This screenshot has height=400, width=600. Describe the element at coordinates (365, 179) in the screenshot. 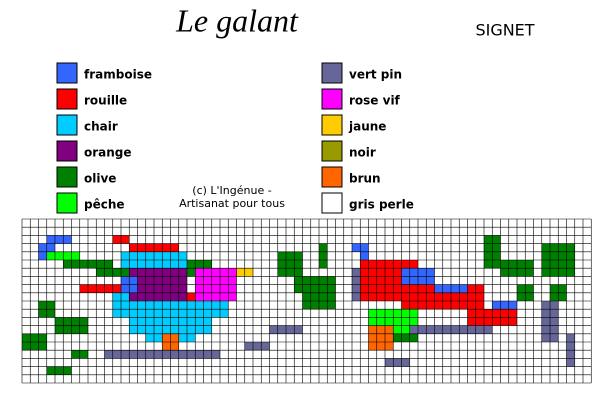

I see `legend-label: brun` at that location.